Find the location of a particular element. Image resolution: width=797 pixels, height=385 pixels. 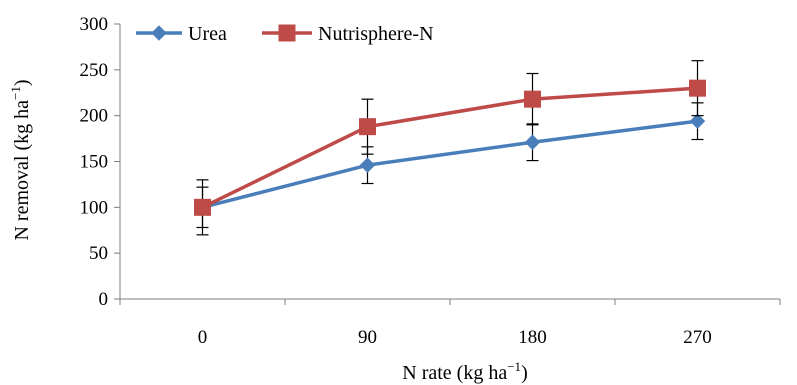

y-axis-title-text: N removal (kg ha is located at coordinates (22, 170).